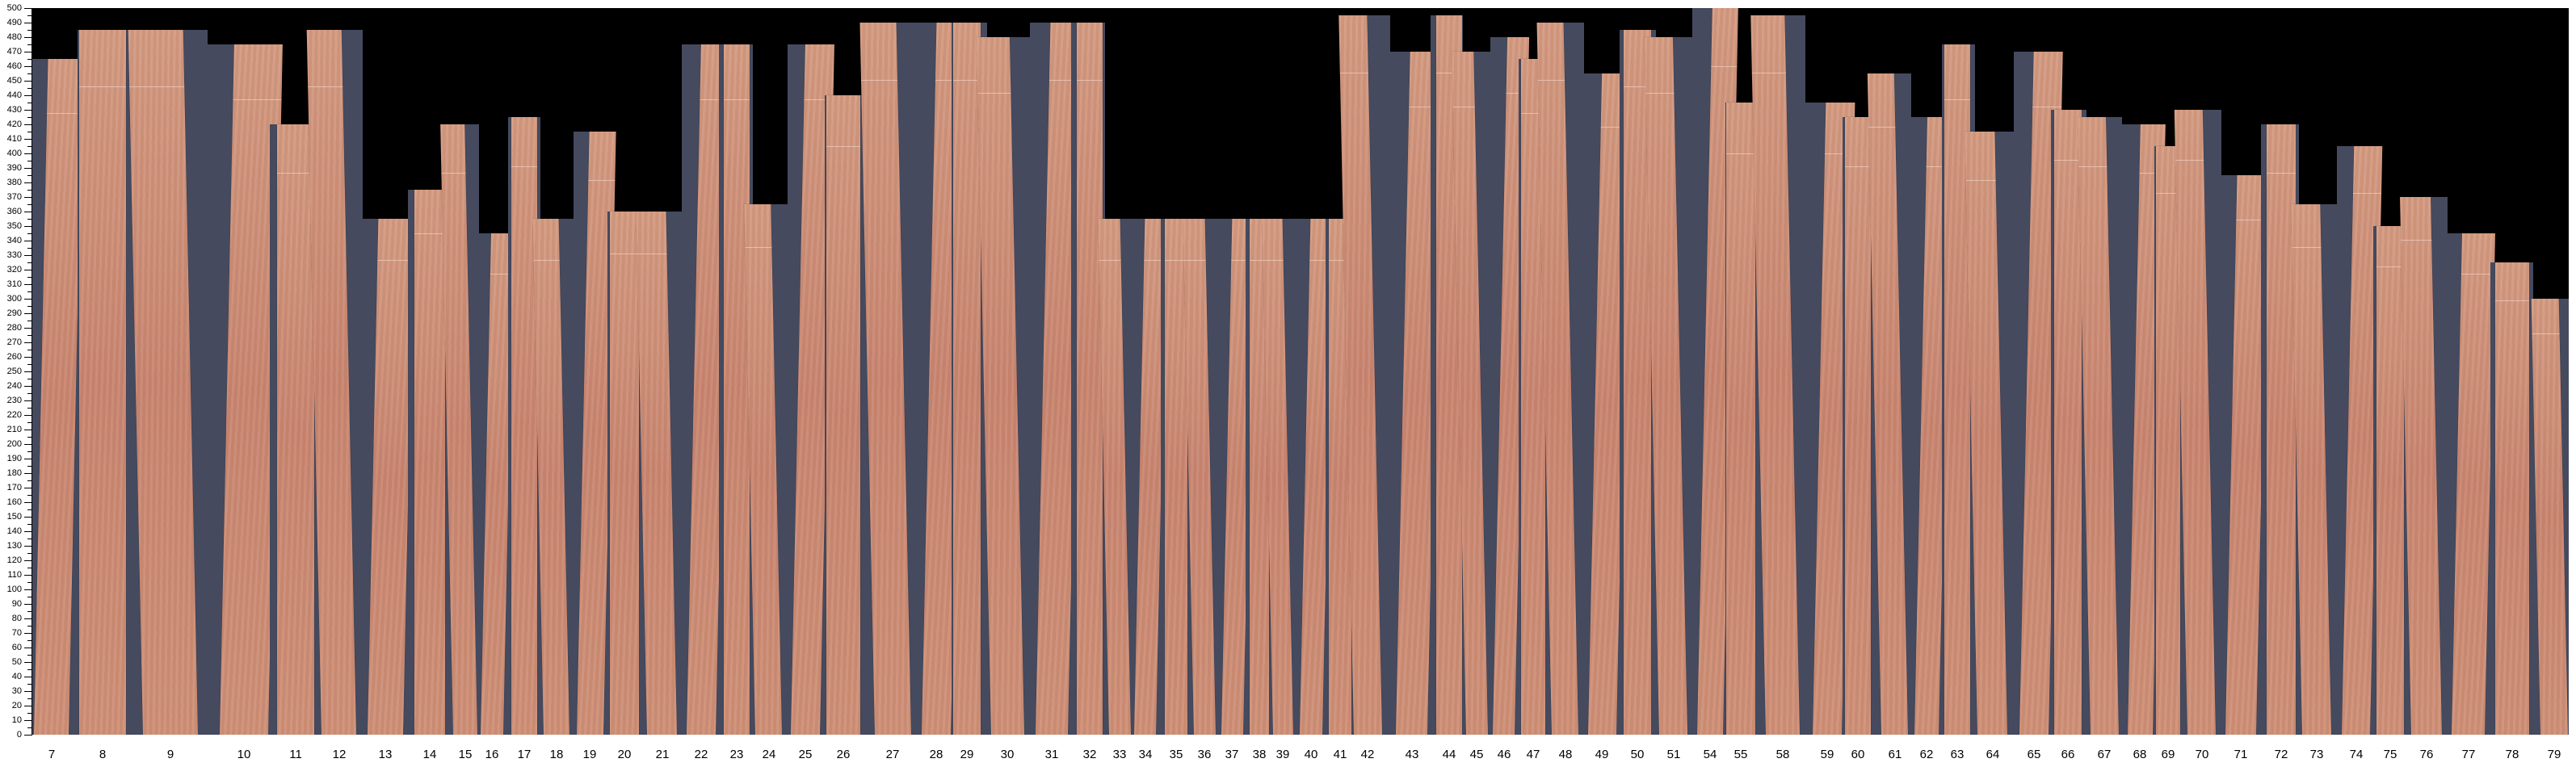 This screenshot has width=2576, height=767. I want to click on x-tick-label: 47, so click(1533, 754).